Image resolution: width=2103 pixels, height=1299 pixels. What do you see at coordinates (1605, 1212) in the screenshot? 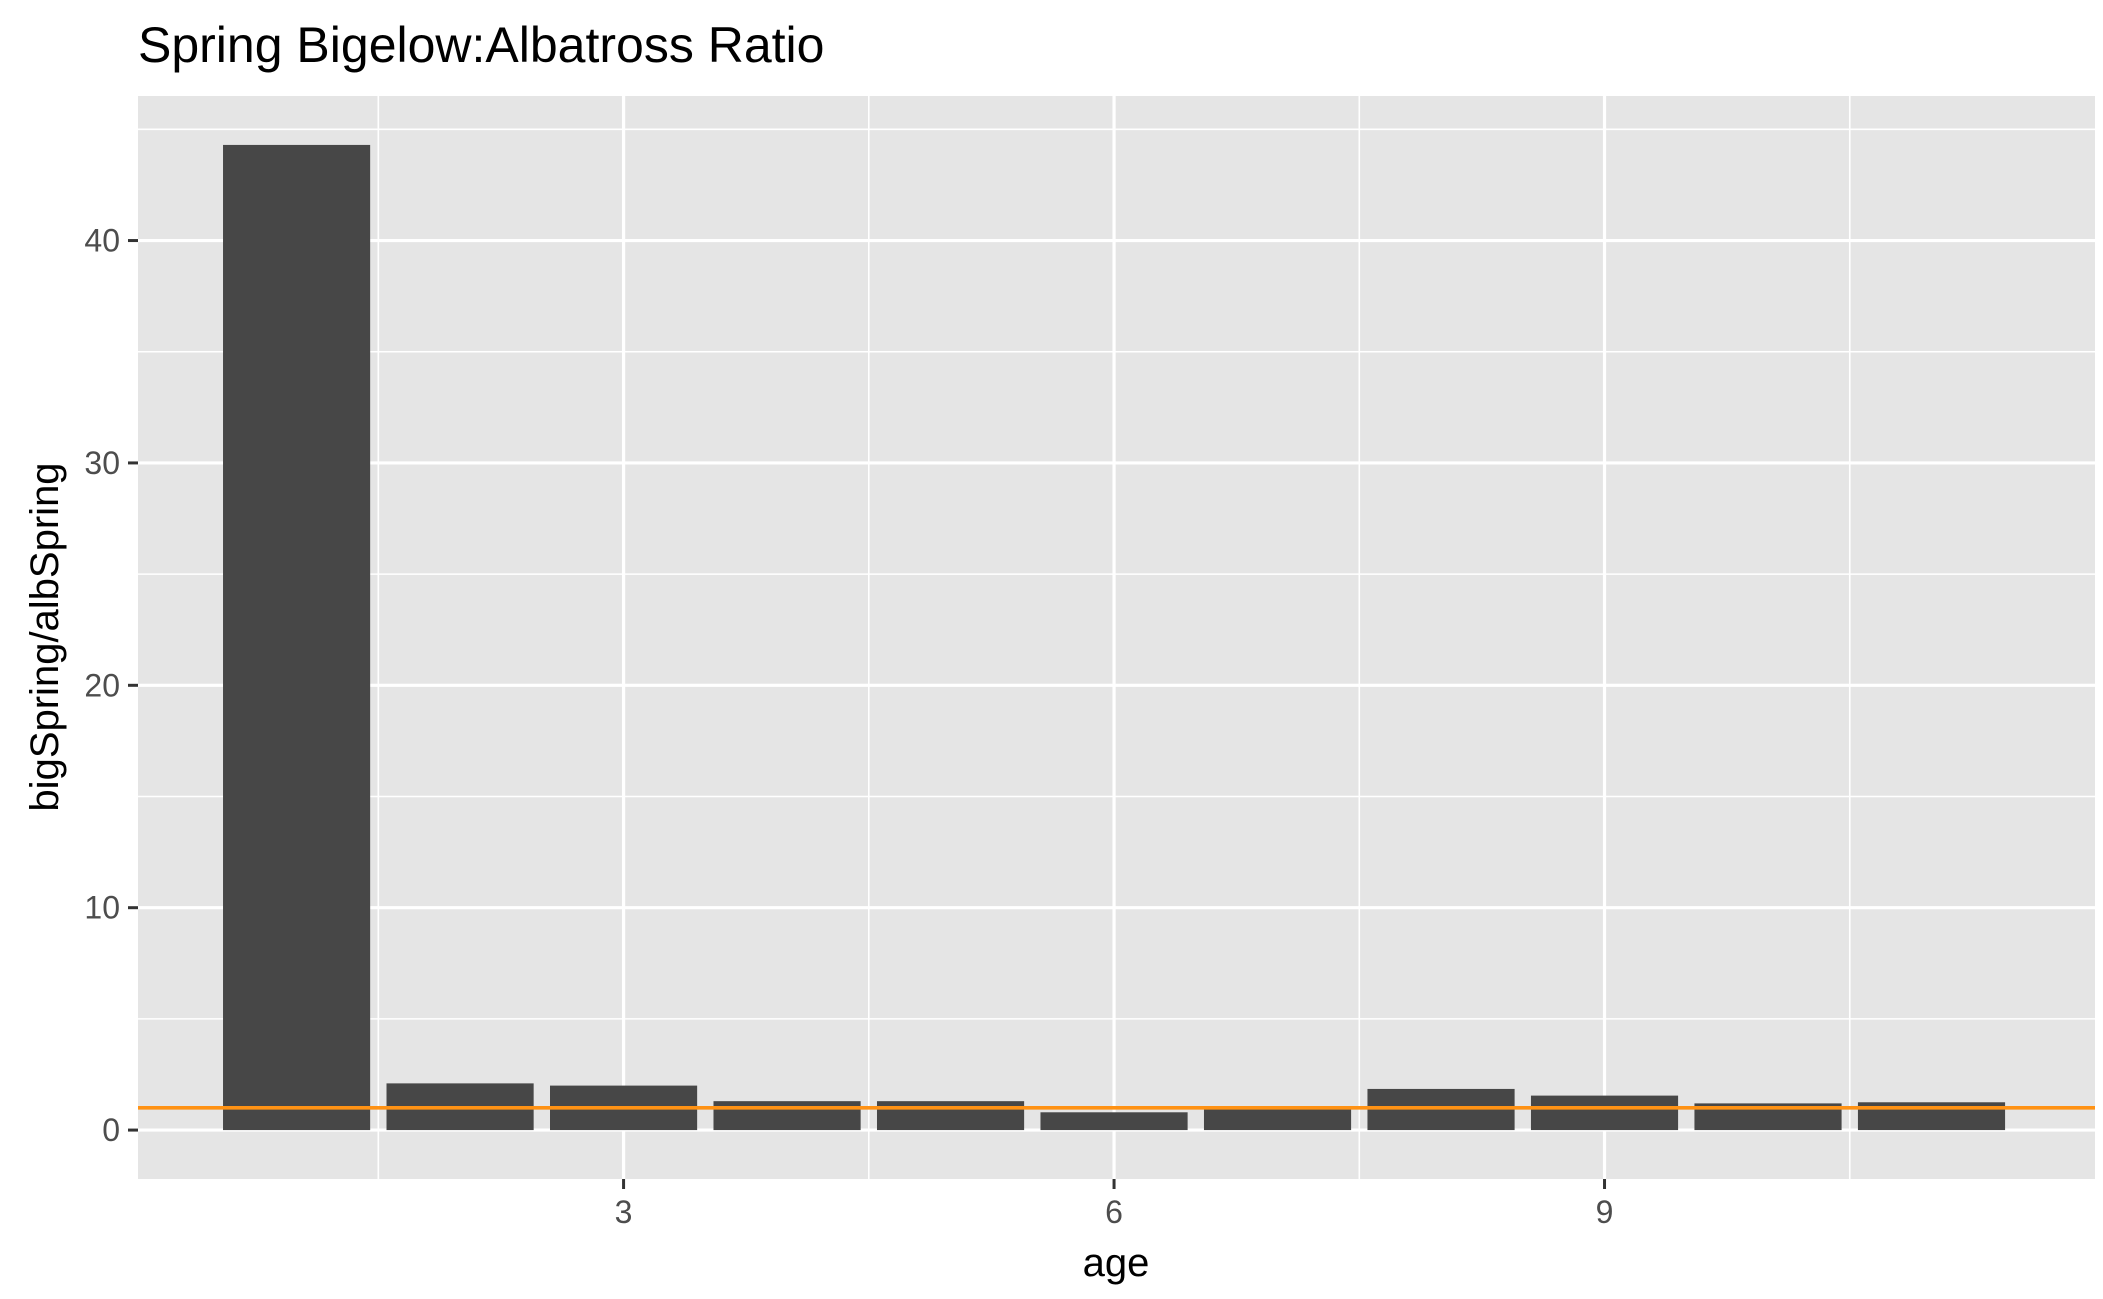
I see `x-tick-label-2: 9` at bounding box center [1605, 1212].